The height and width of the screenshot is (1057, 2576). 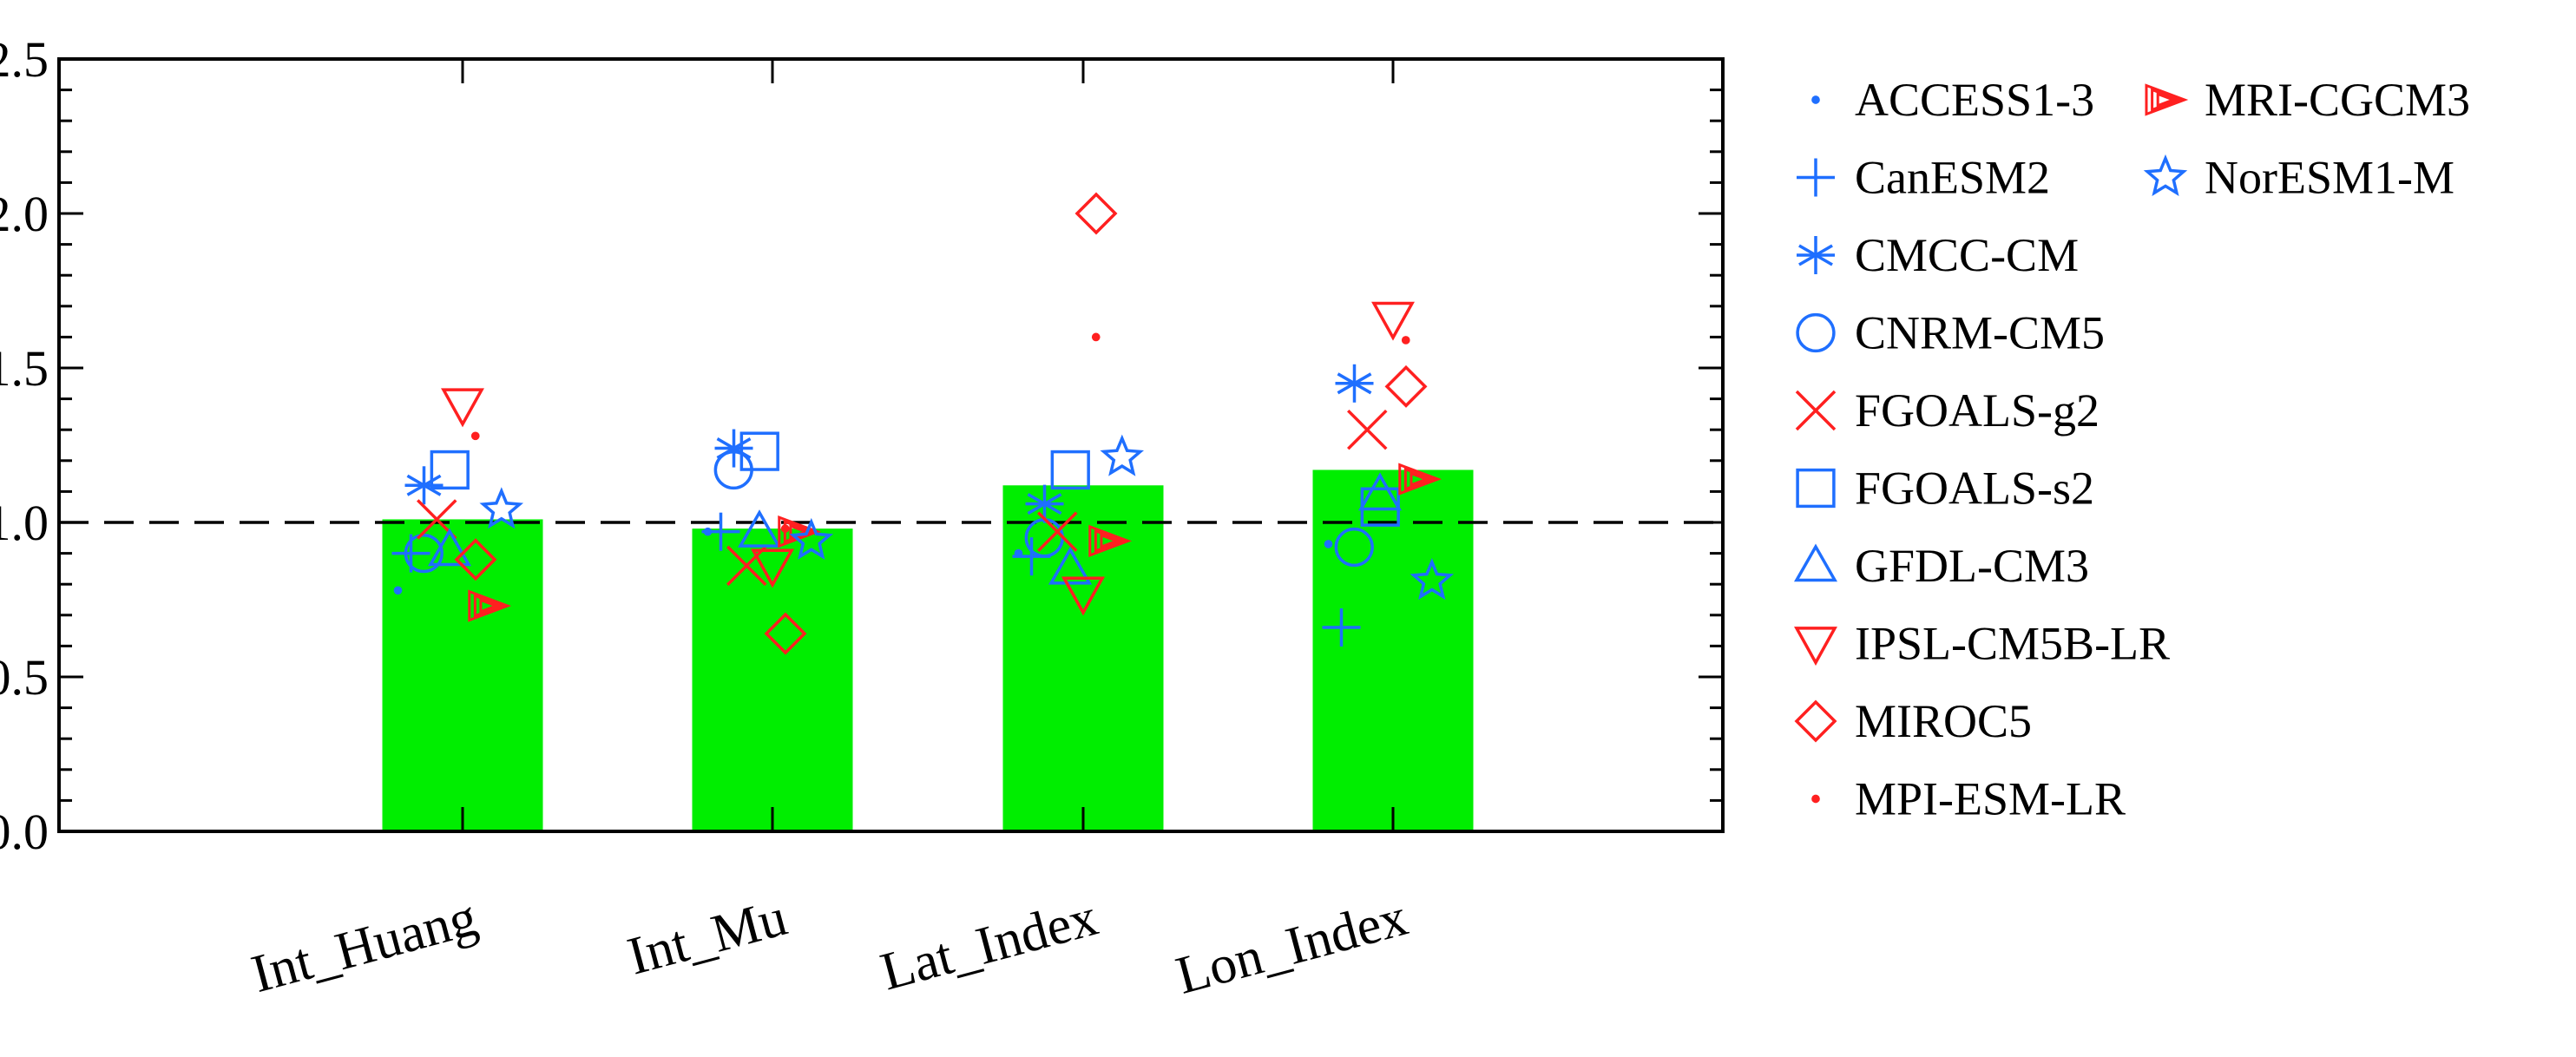 I want to click on y-tick-label: 2.5, so click(x=25, y=59).